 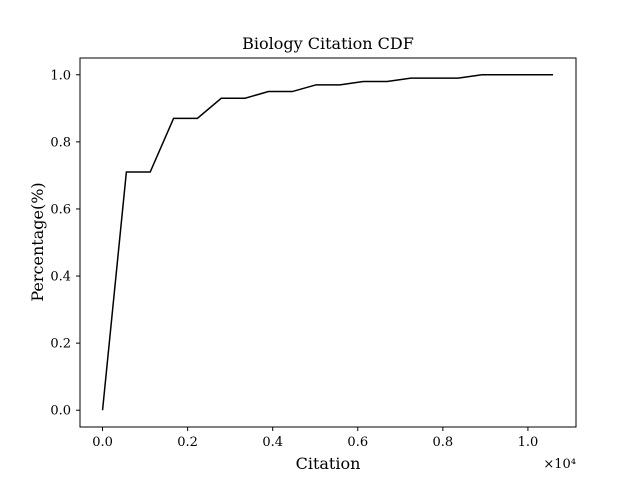 What do you see at coordinates (60, 411) in the screenshot?
I see `y-tick-label: 0.0` at bounding box center [60, 411].